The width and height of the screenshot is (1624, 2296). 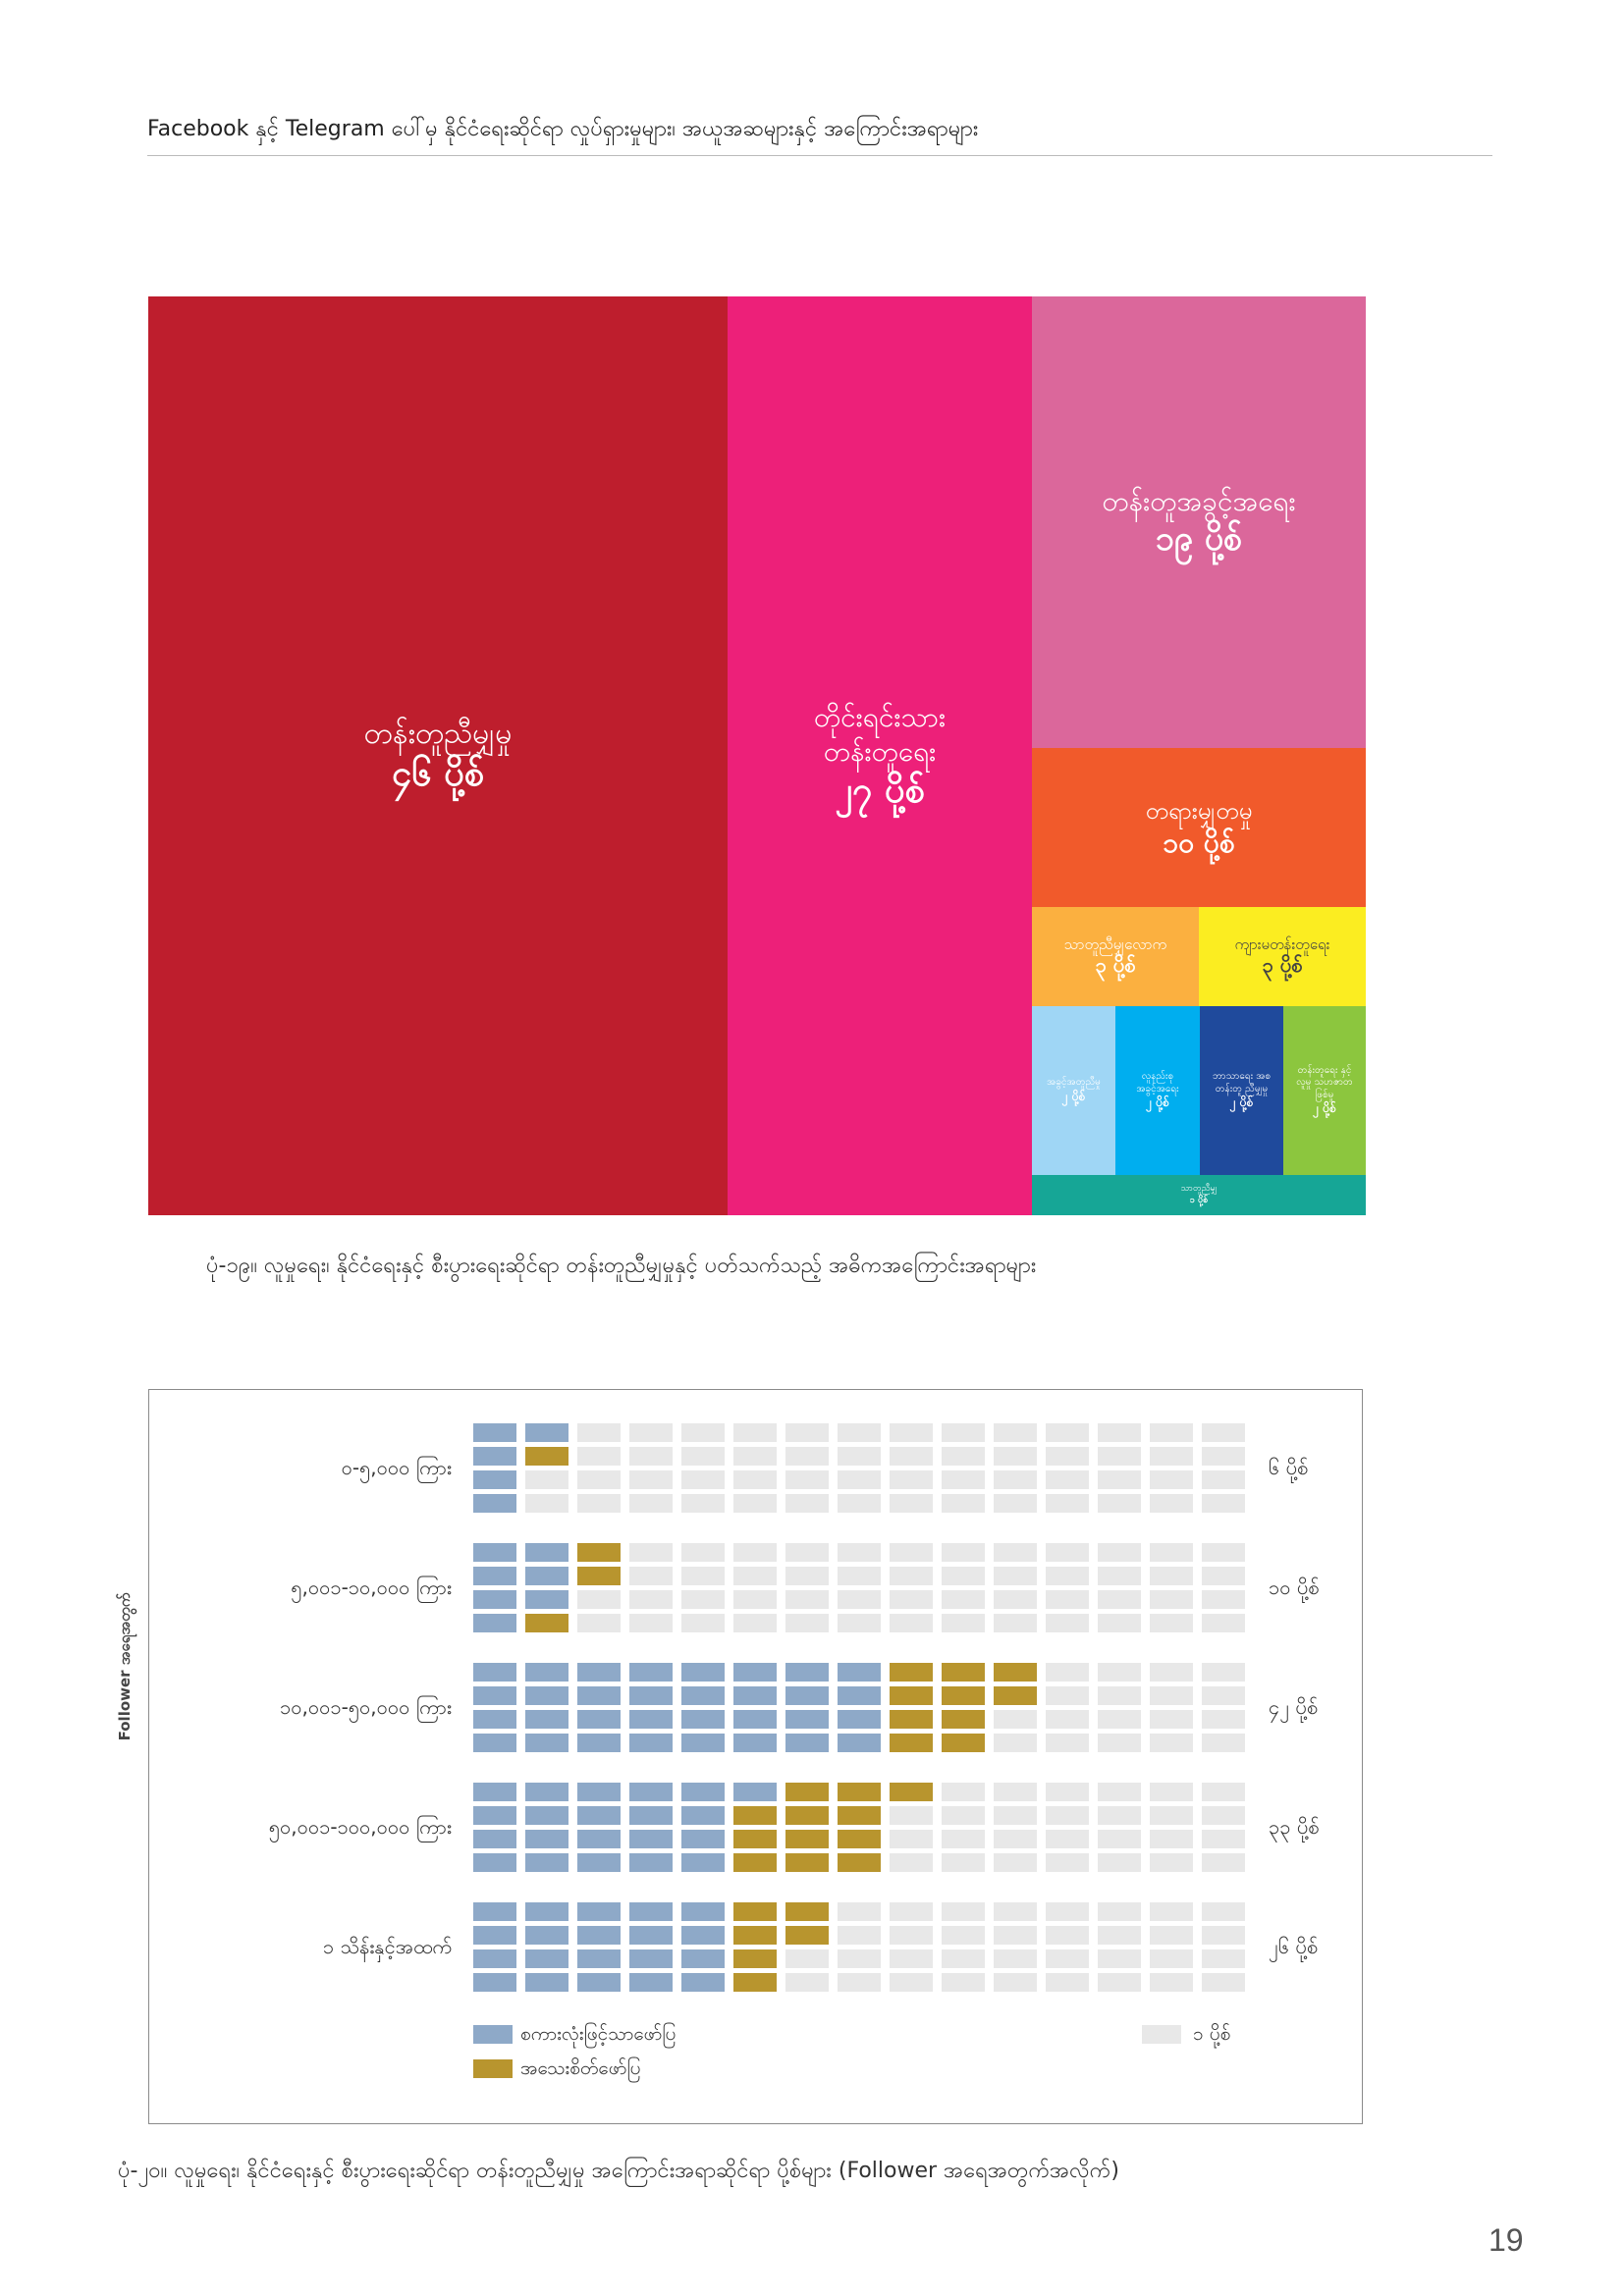 What do you see at coordinates (493, 2068) in the screenshot?
I see `legend-swatch-image-post` at bounding box center [493, 2068].